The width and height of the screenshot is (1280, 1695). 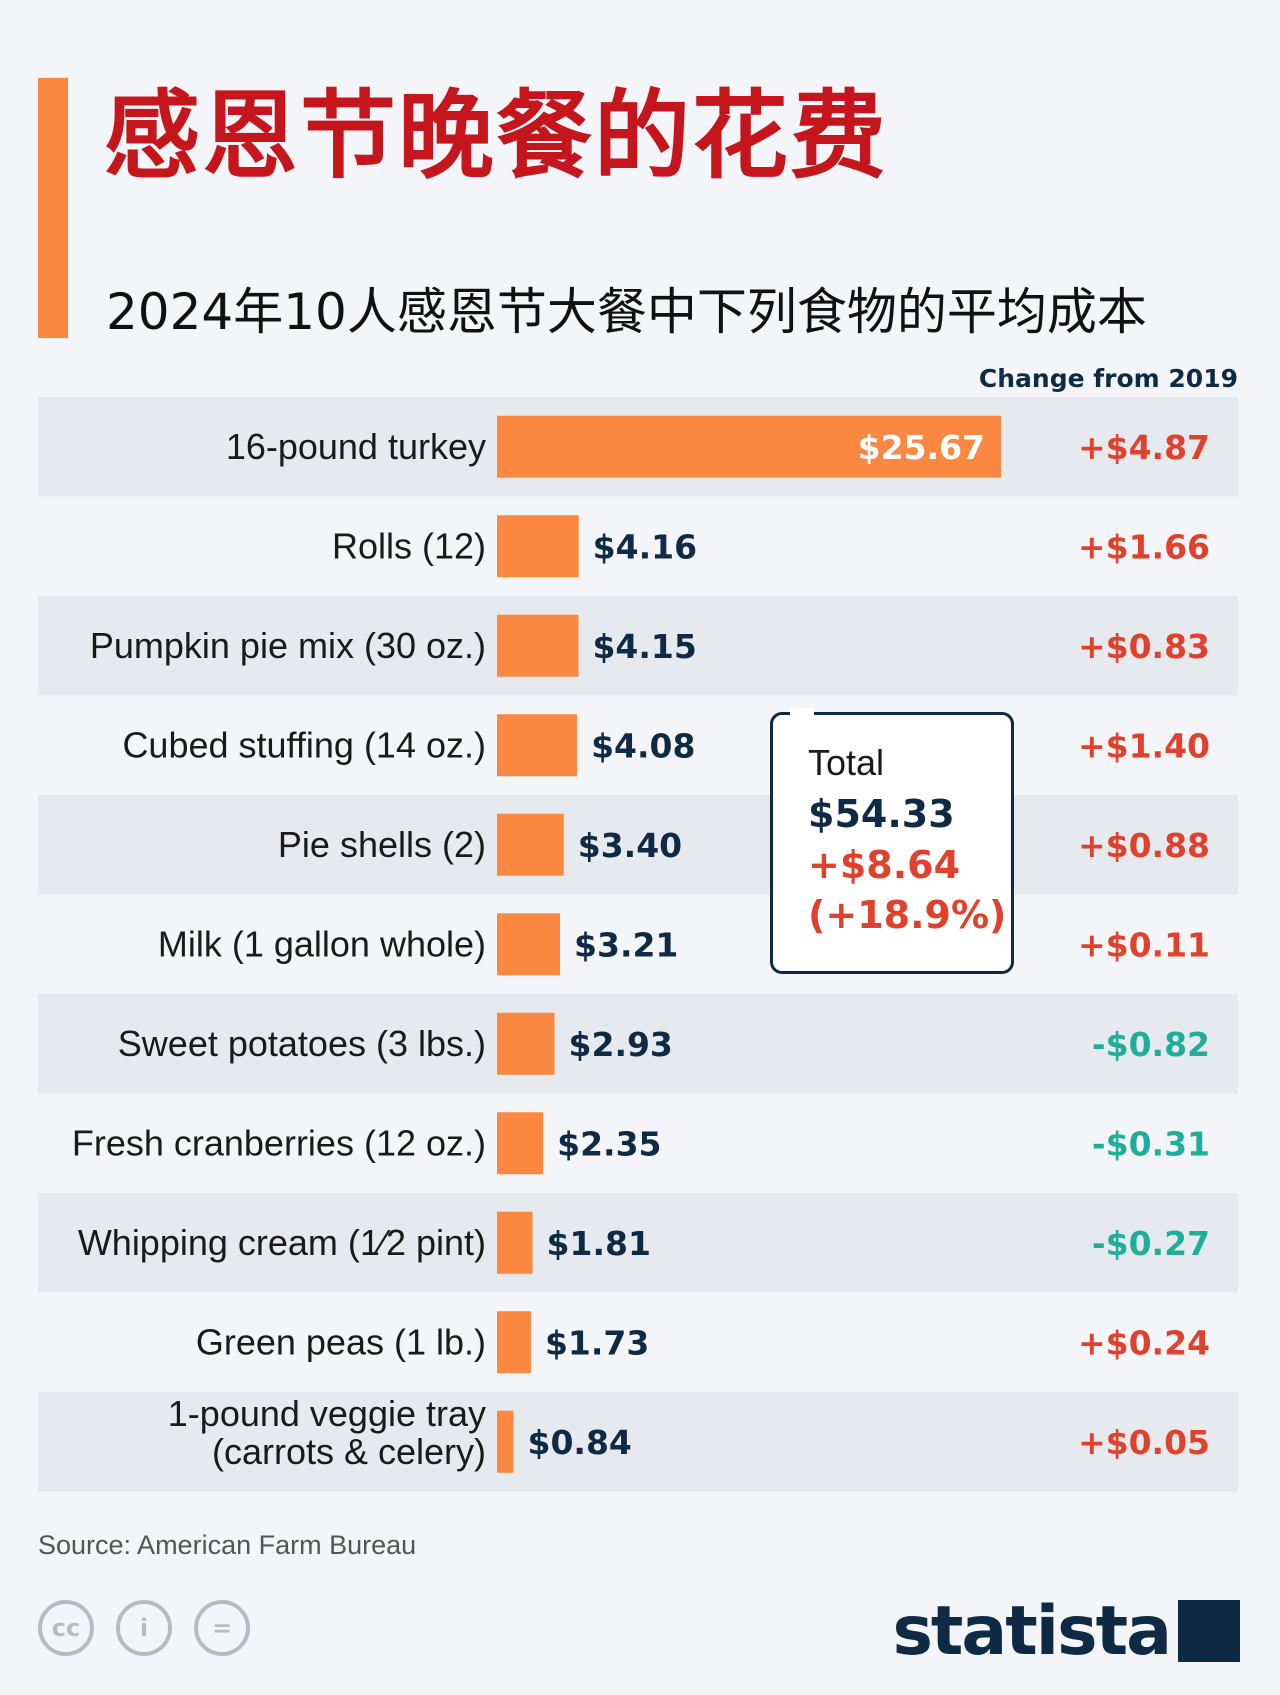 What do you see at coordinates (1144, 944) in the screenshot?
I see `change-label: +$0.11` at bounding box center [1144, 944].